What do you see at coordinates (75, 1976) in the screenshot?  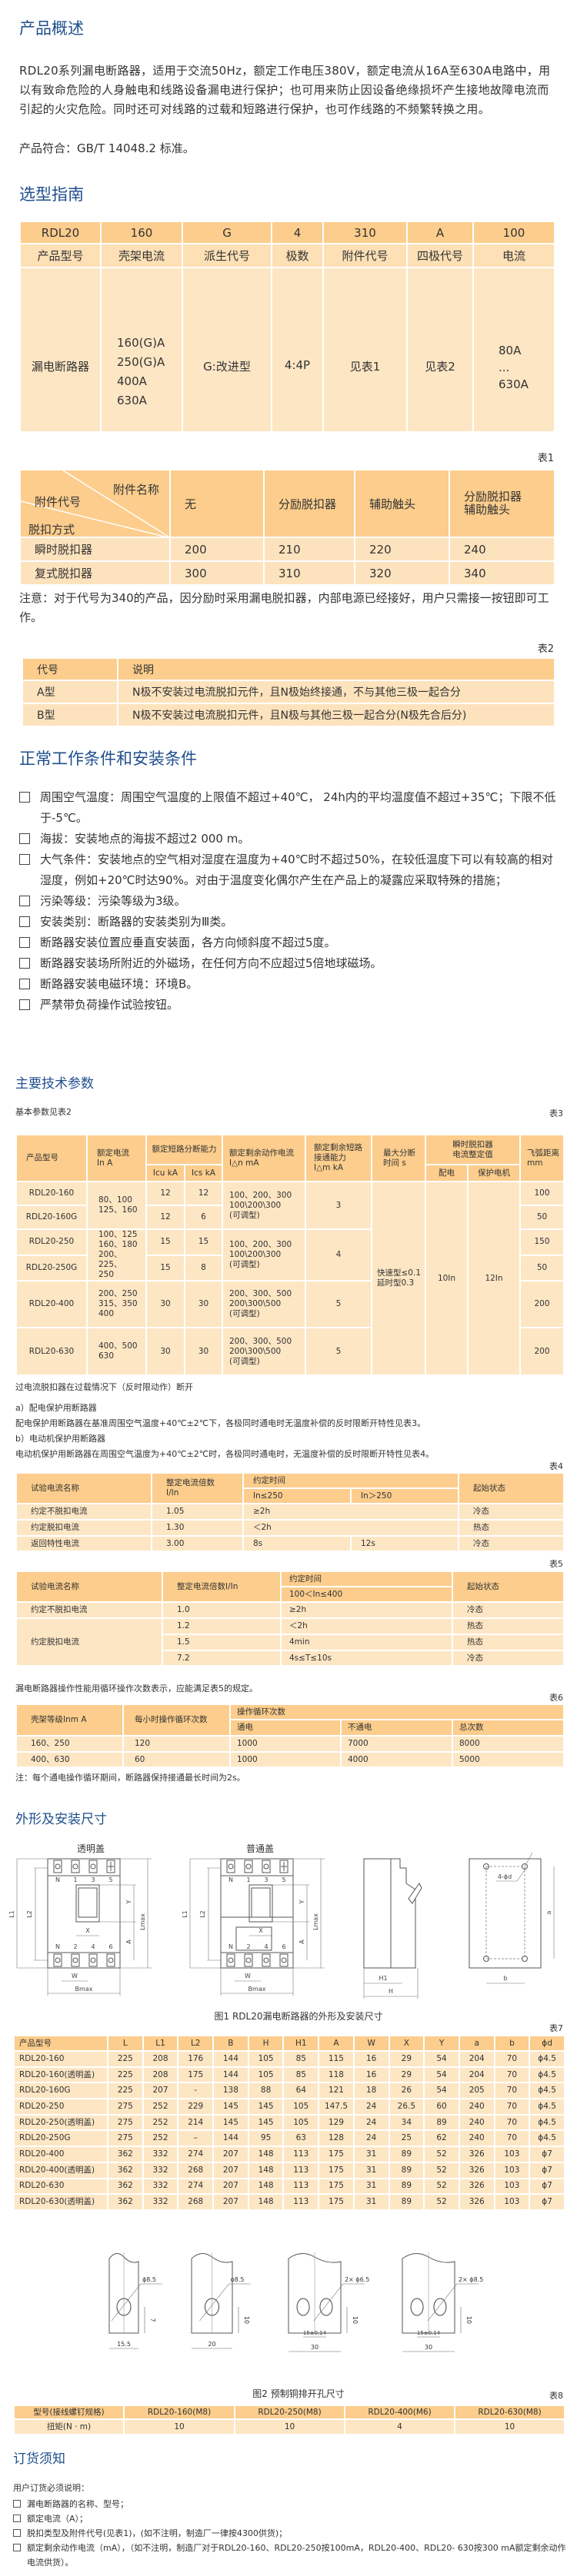 I see `svg-text: W` at bounding box center [75, 1976].